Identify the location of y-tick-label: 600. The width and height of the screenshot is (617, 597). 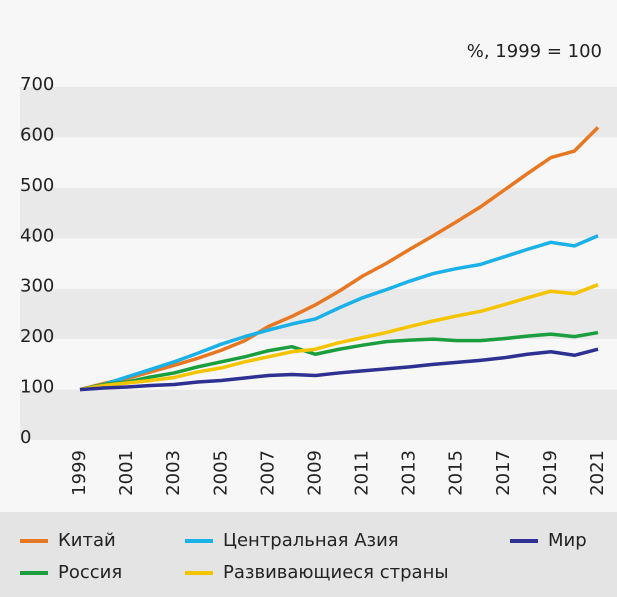
(37, 134).